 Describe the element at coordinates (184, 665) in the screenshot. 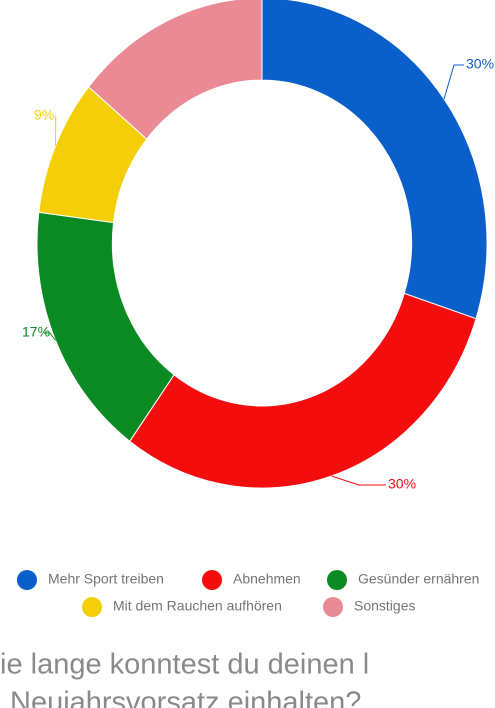

I see `question-line: ie lange konntest du deinen l` at that location.